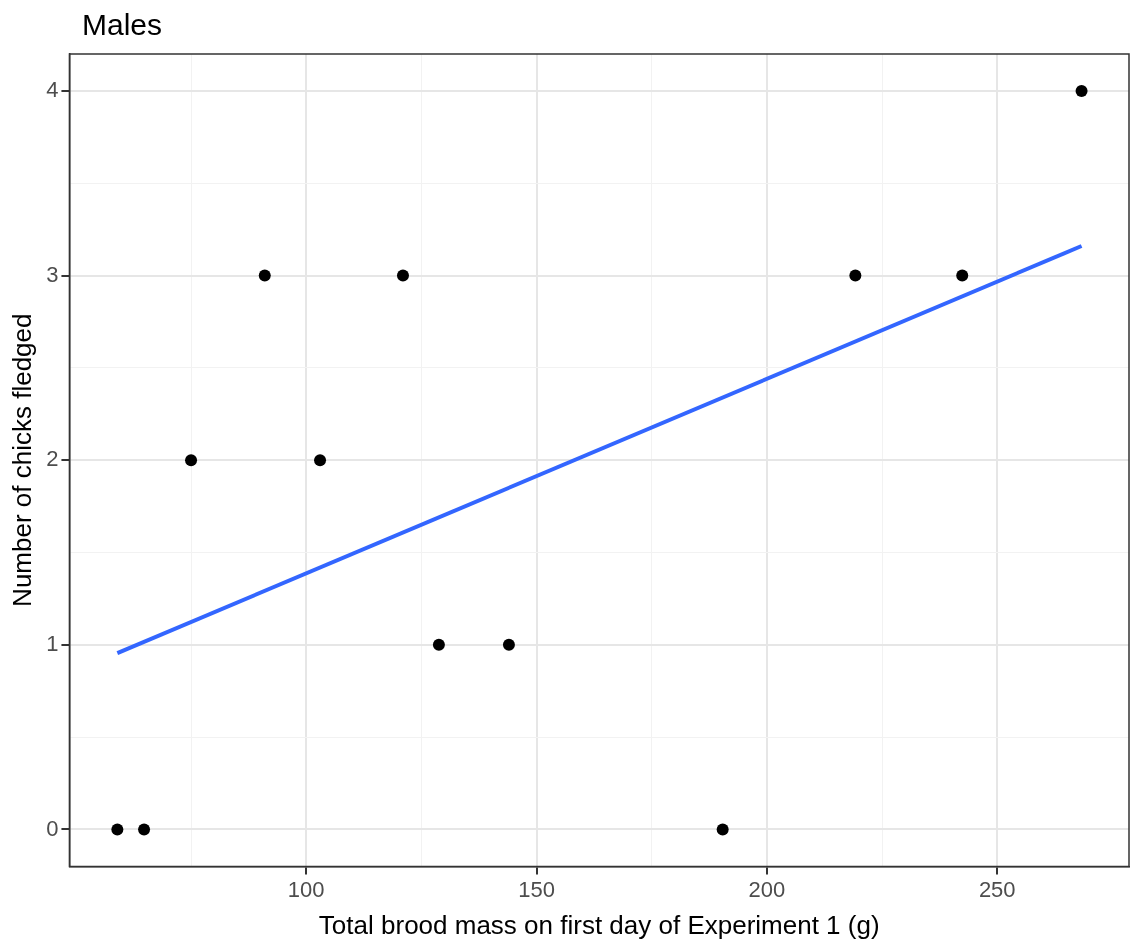 The width and height of the screenshot is (1135, 948). What do you see at coordinates (52, 89) in the screenshot?
I see `y-tick-label: 4` at bounding box center [52, 89].